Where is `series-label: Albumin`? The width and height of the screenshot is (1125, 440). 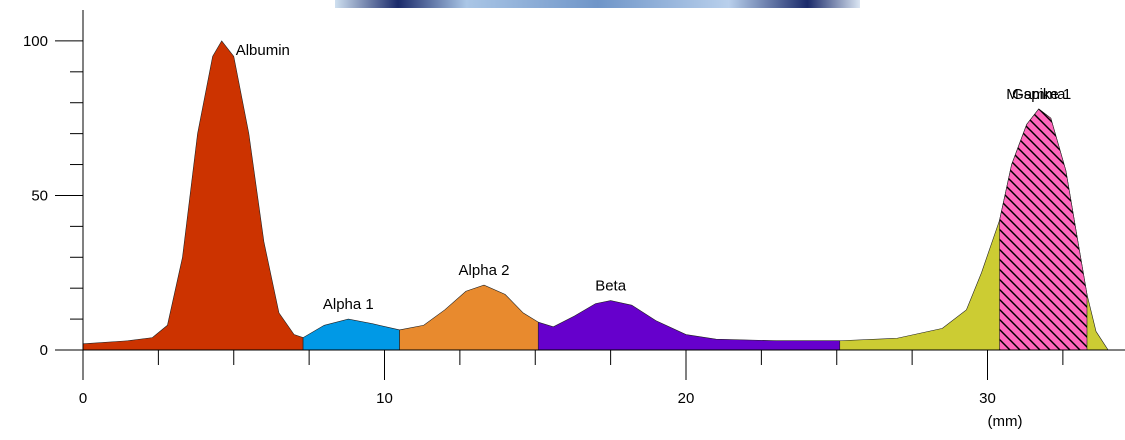
series-label: Albumin is located at coordinates (263, 50).